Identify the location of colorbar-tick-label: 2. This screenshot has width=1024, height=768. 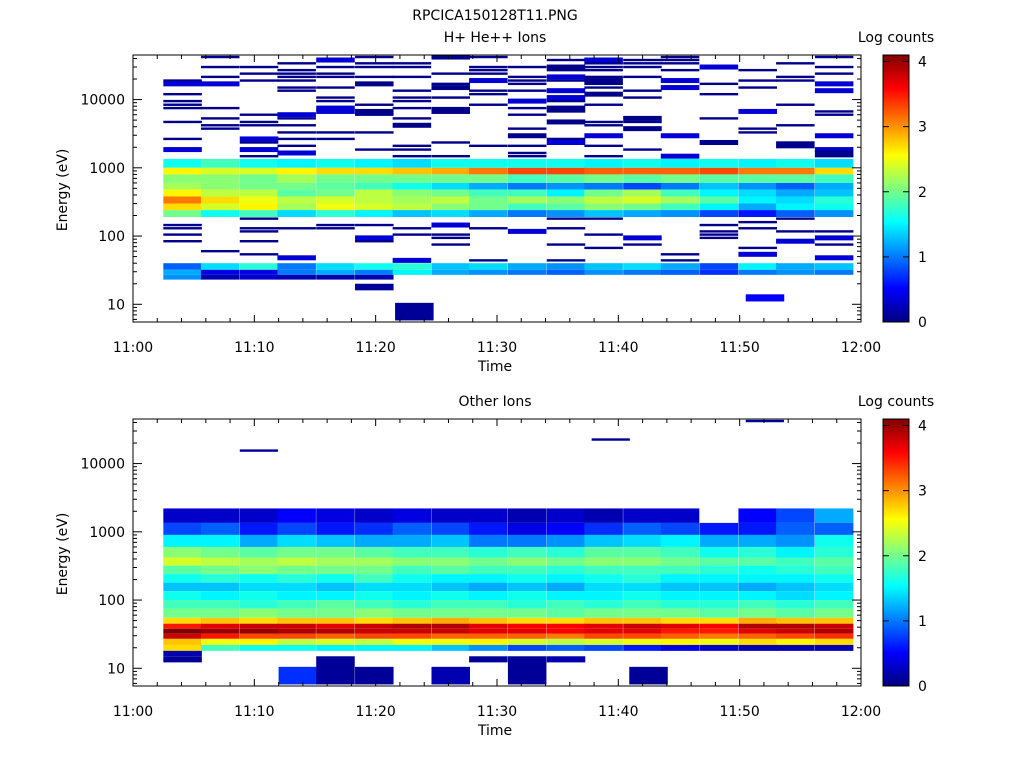
(922, 557).